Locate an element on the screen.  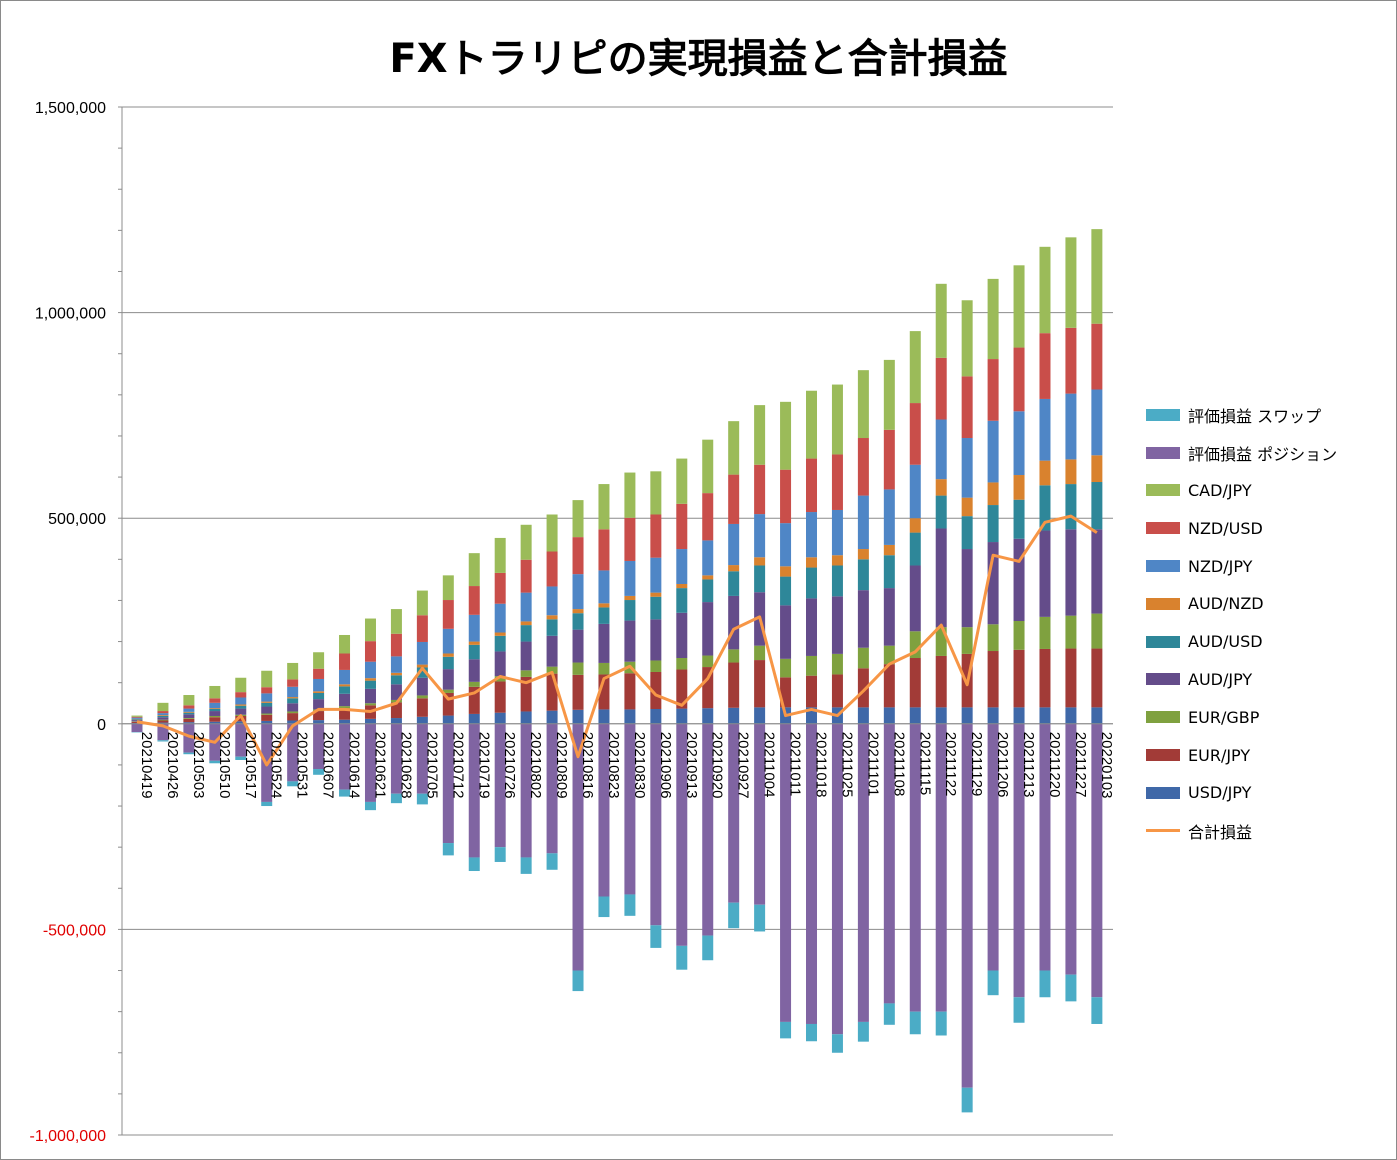
x-tick-label: 20210614 is located at coordinates (354, 765).